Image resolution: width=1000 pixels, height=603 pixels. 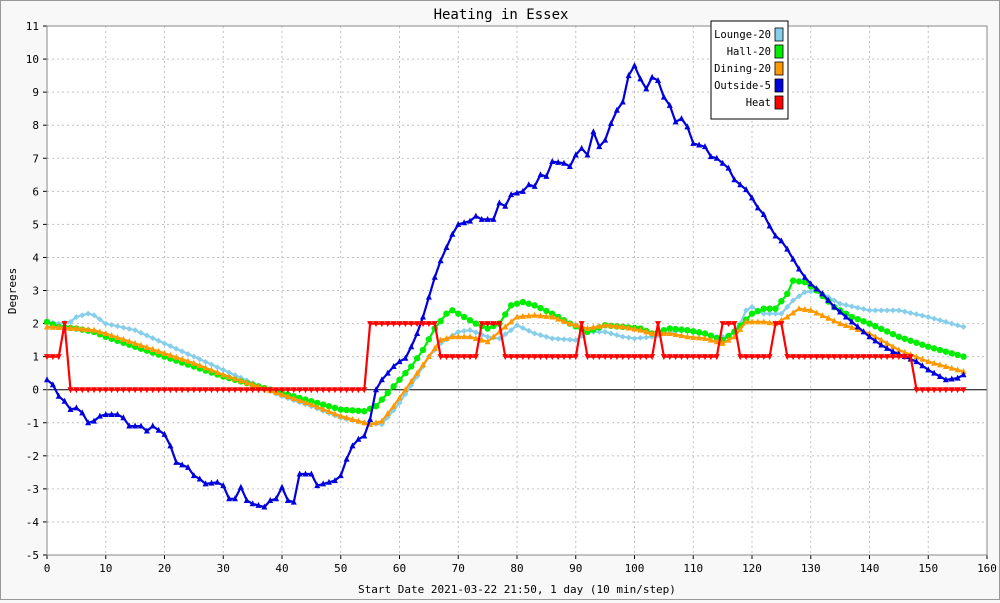 What do you see at coordinates (35, 390) in the screenshot?
I see `y-tick-label: 0` at bounding box center [35, 390].